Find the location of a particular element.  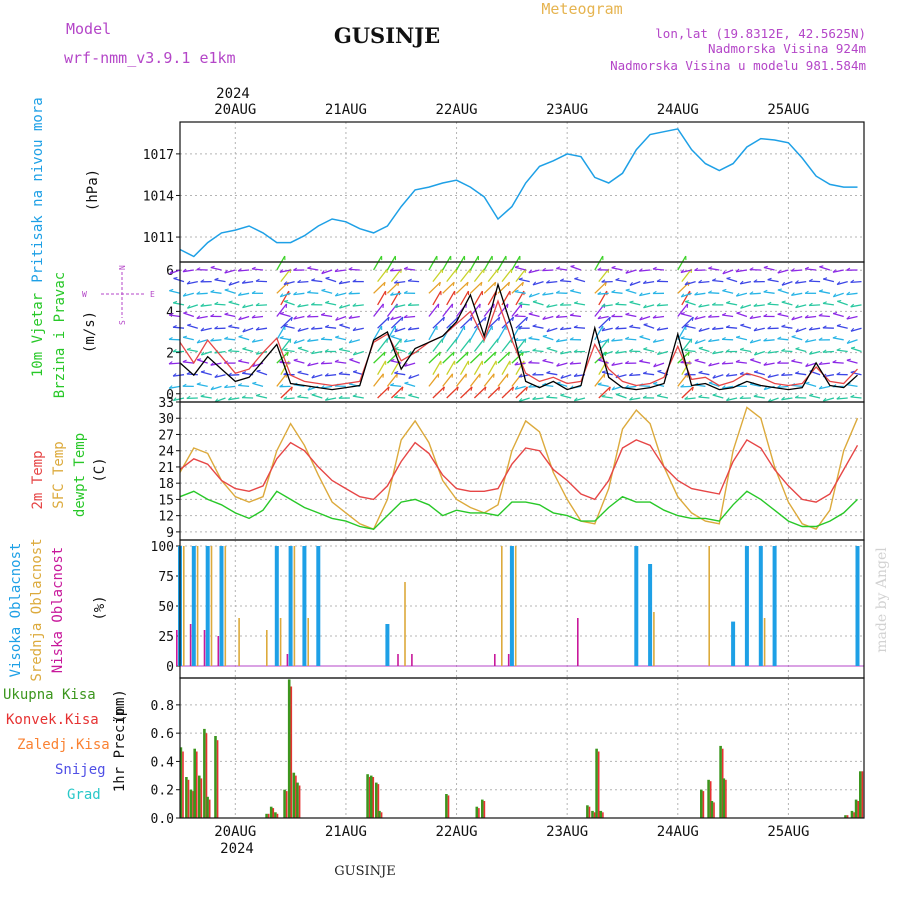

bottom-day-label: 25AUG is located at coordinates (788, 832).